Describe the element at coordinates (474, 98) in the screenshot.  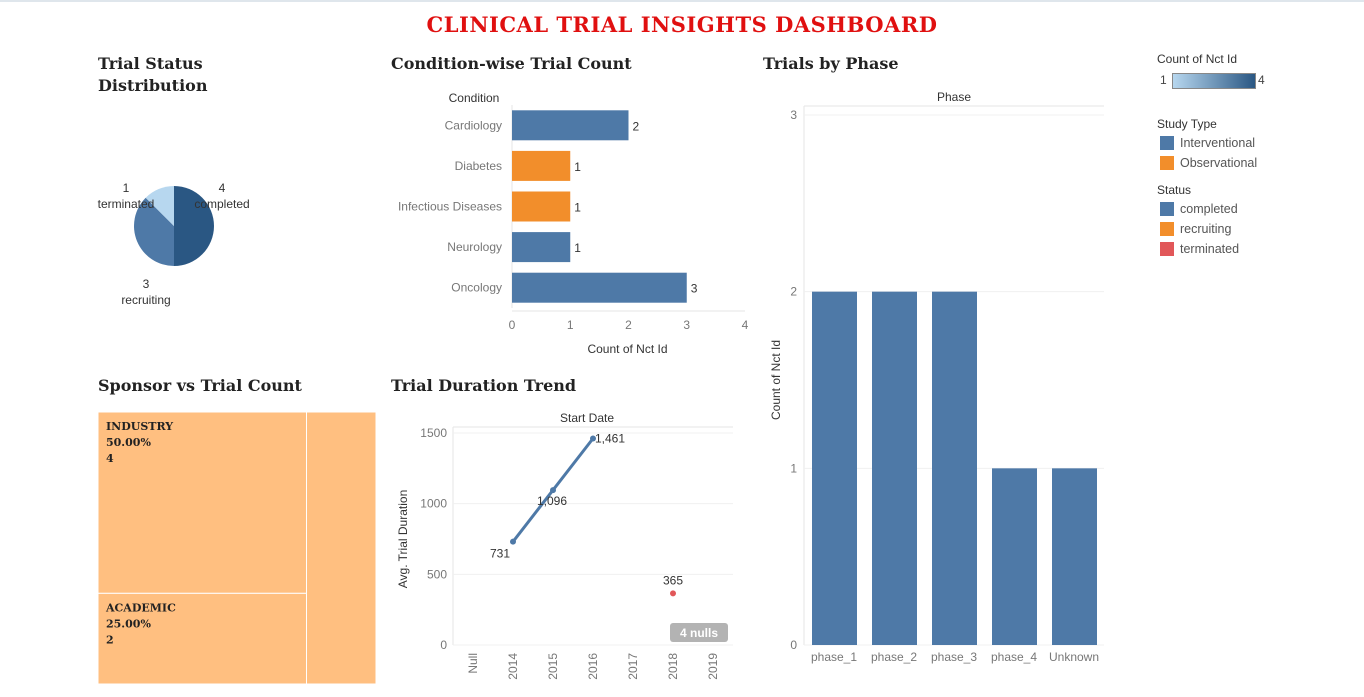
I see `condition-axis-title: Condition` at that location.